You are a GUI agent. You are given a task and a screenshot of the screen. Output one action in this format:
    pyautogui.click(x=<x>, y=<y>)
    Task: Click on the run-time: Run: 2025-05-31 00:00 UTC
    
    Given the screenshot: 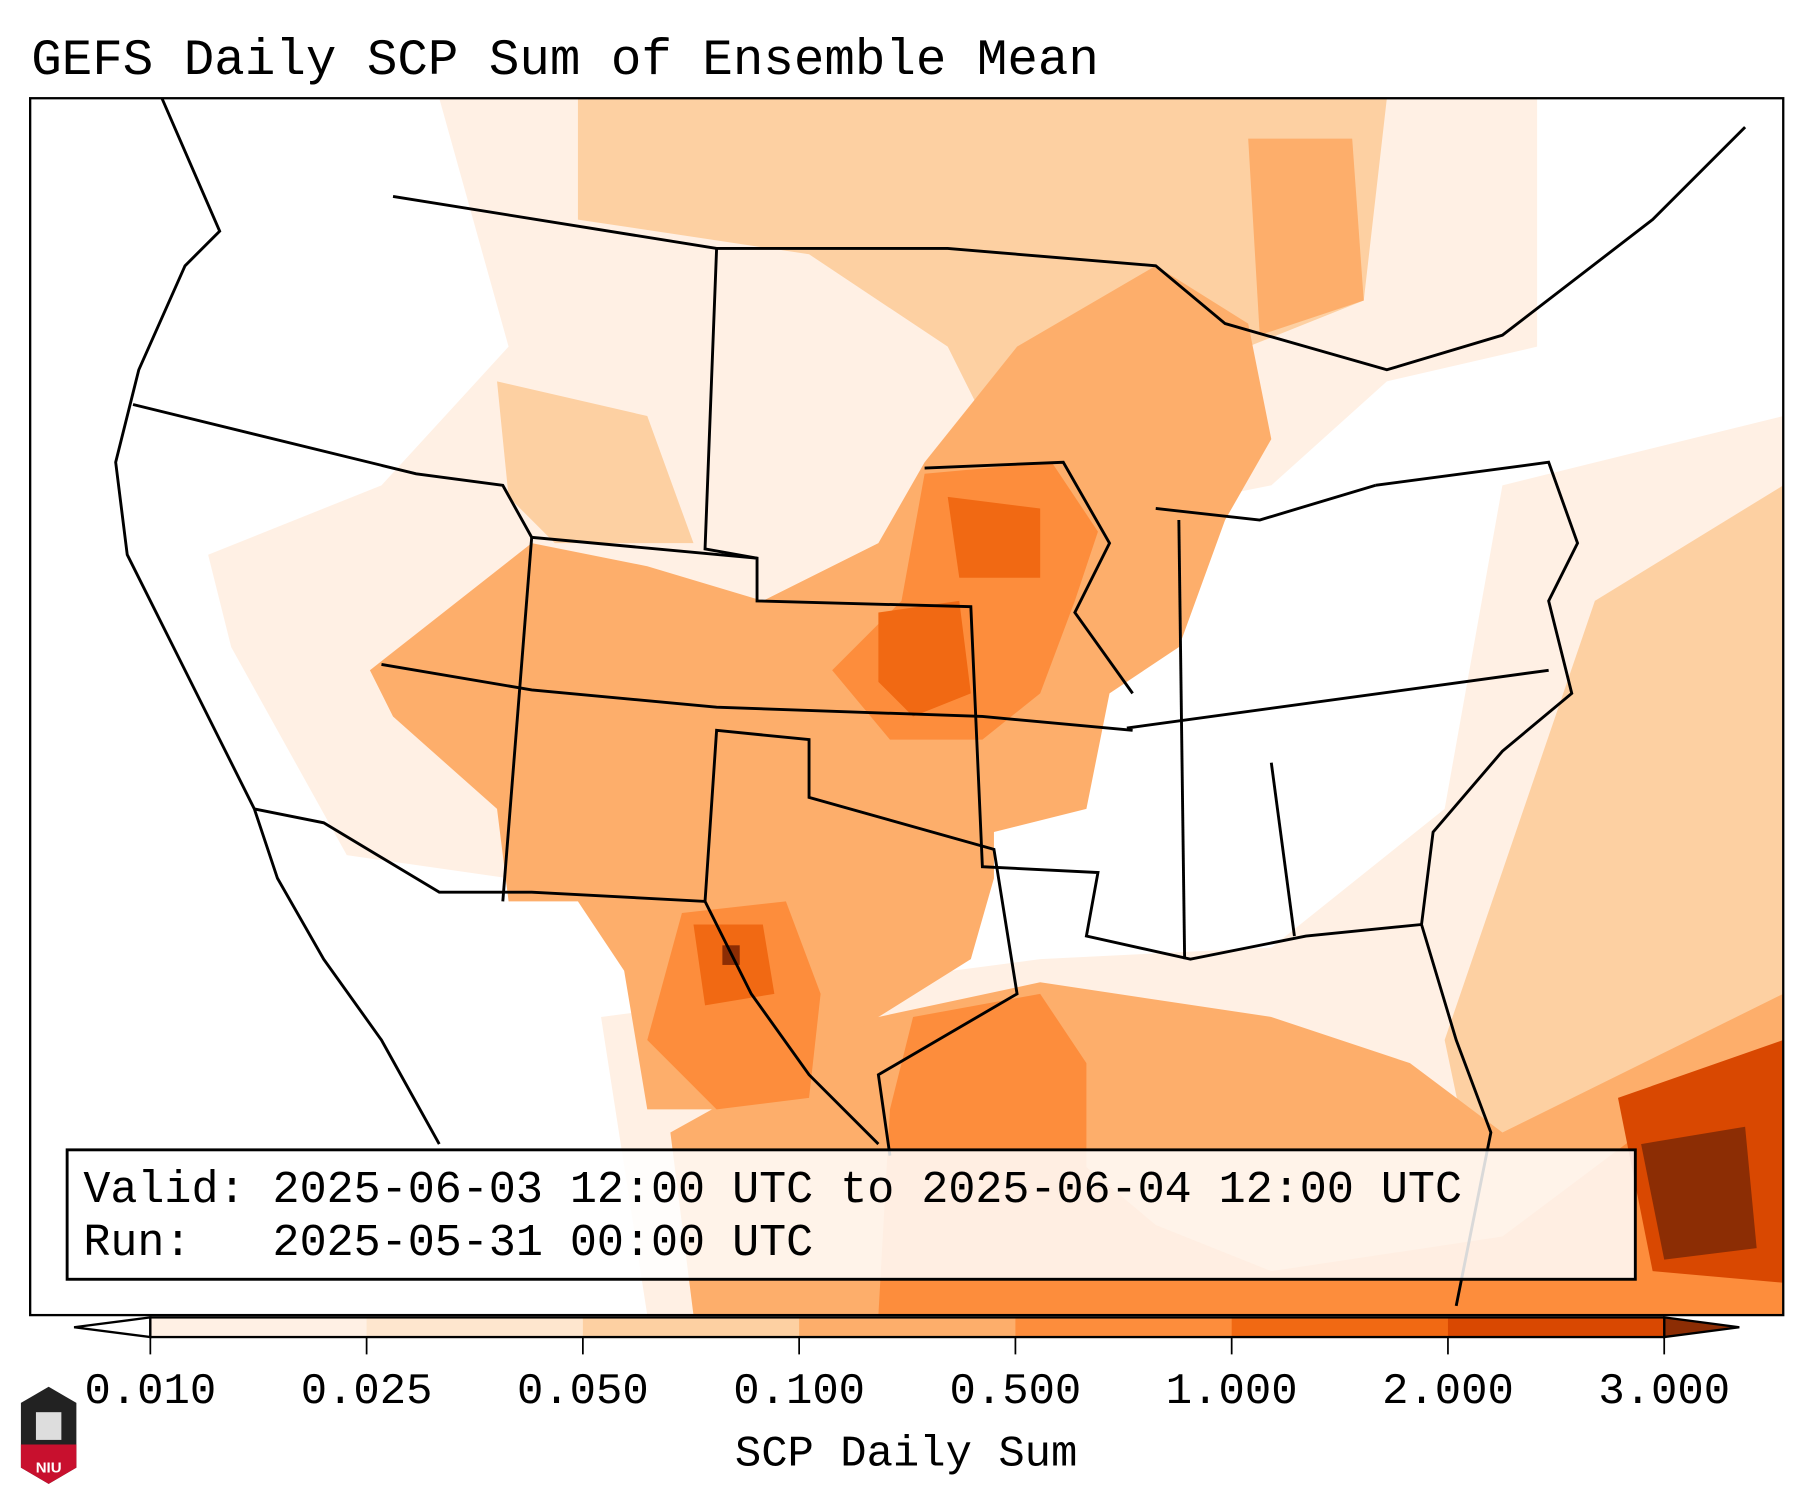 What is the action you would take?
    pyautogui.click(x=448, y=1243)
    